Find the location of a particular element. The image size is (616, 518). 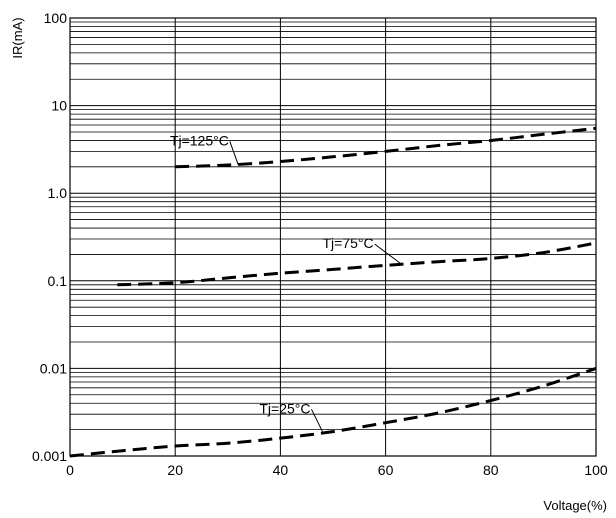

y-tick-label: 10 is located at coordinates (59, 106).